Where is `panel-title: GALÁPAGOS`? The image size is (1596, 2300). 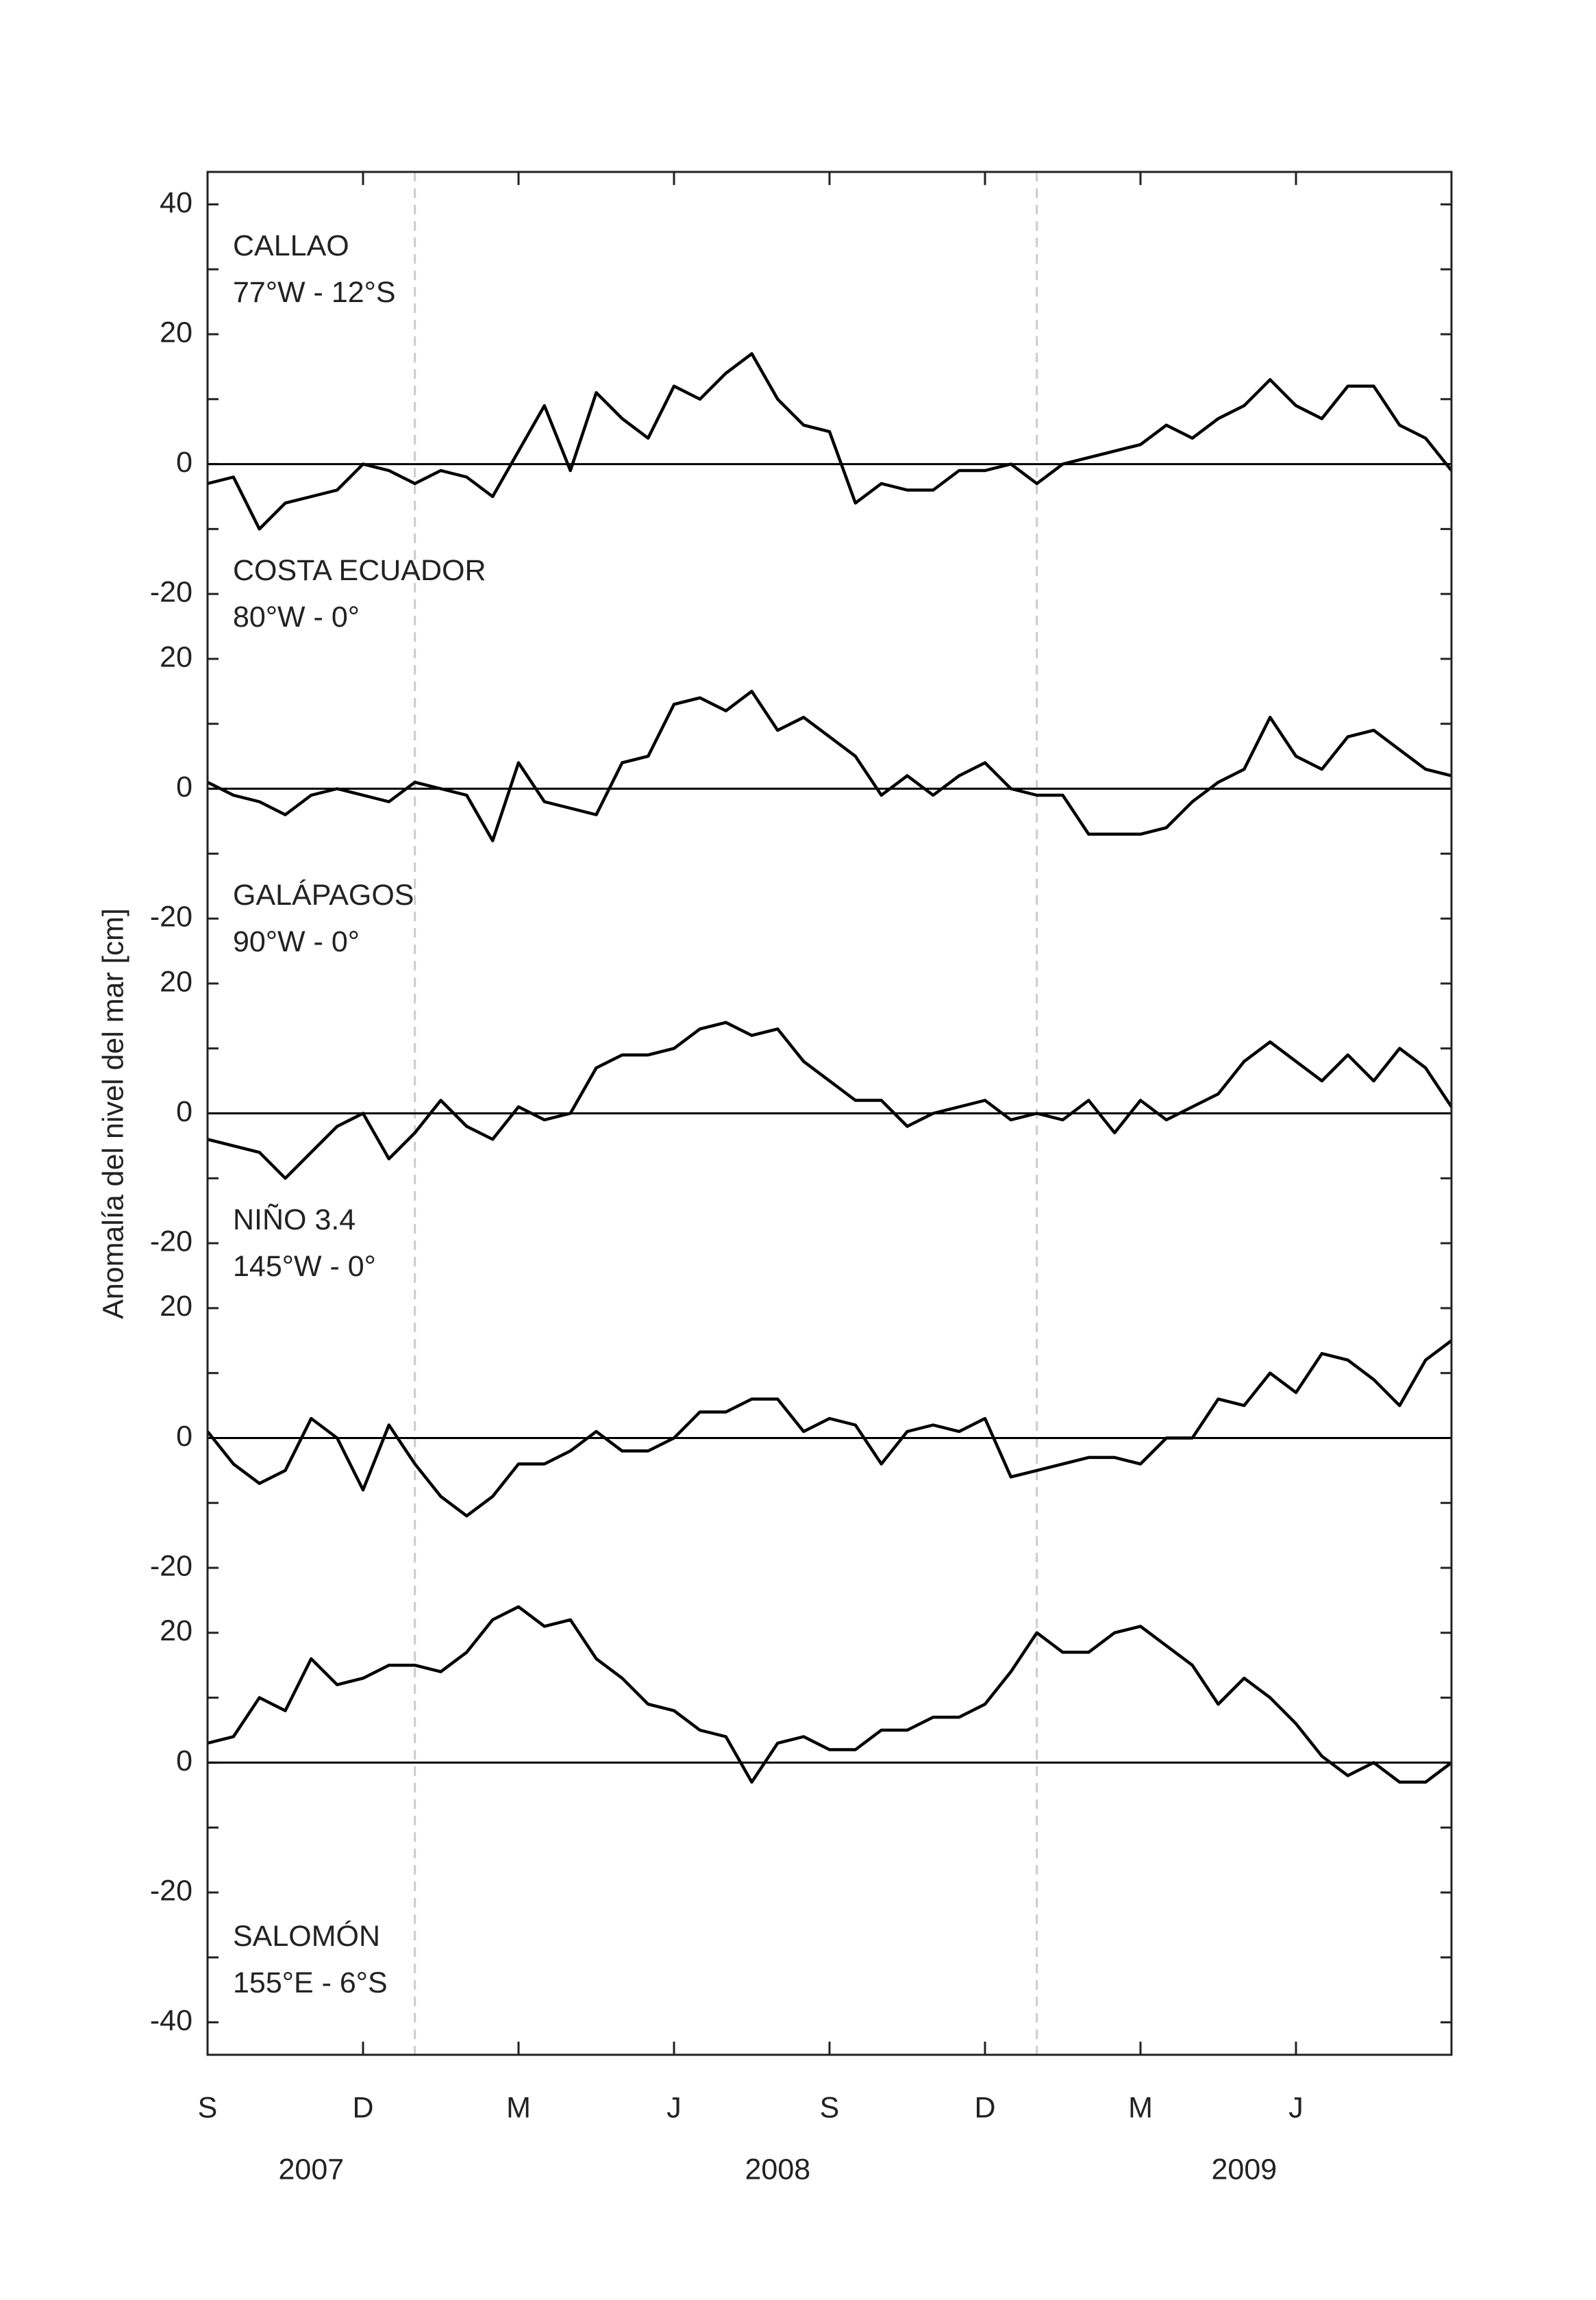
panel-title: GALÁPAGOS is located at coordinates (323, 895).